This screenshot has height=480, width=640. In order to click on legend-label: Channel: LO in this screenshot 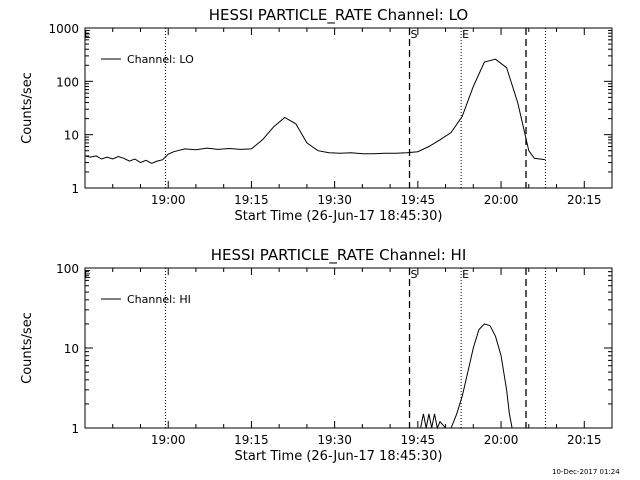, I will do `click(160, 59)`.